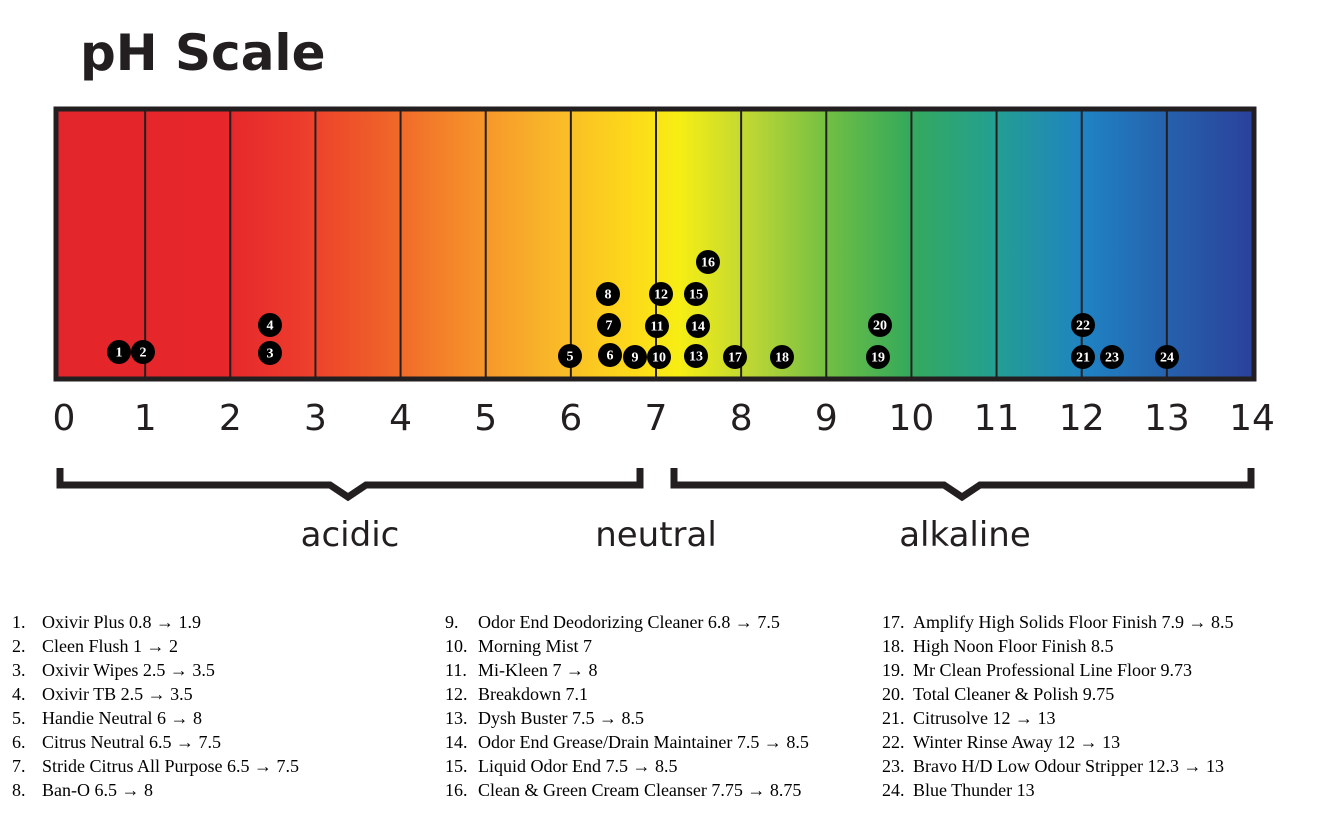 This screenshot has width=1320, height=817. Describe the element at coordinates (1017, 742) in the screenshot. I see `item-text: Winter Rinse Away 12 → 13` at that location.